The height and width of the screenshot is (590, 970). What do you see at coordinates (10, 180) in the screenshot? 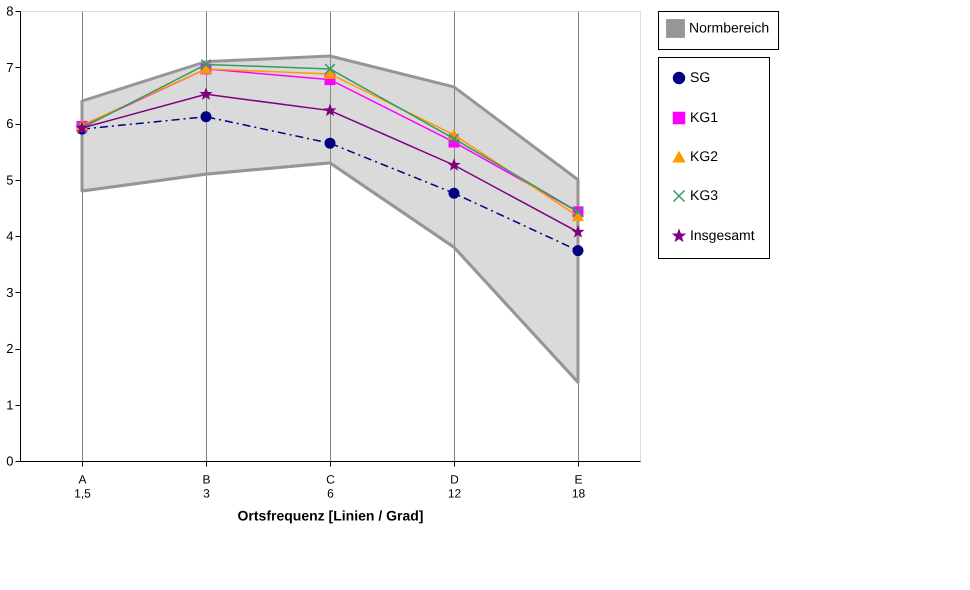
I see `y-tick-label: 5` at bounding box center [10, 180].